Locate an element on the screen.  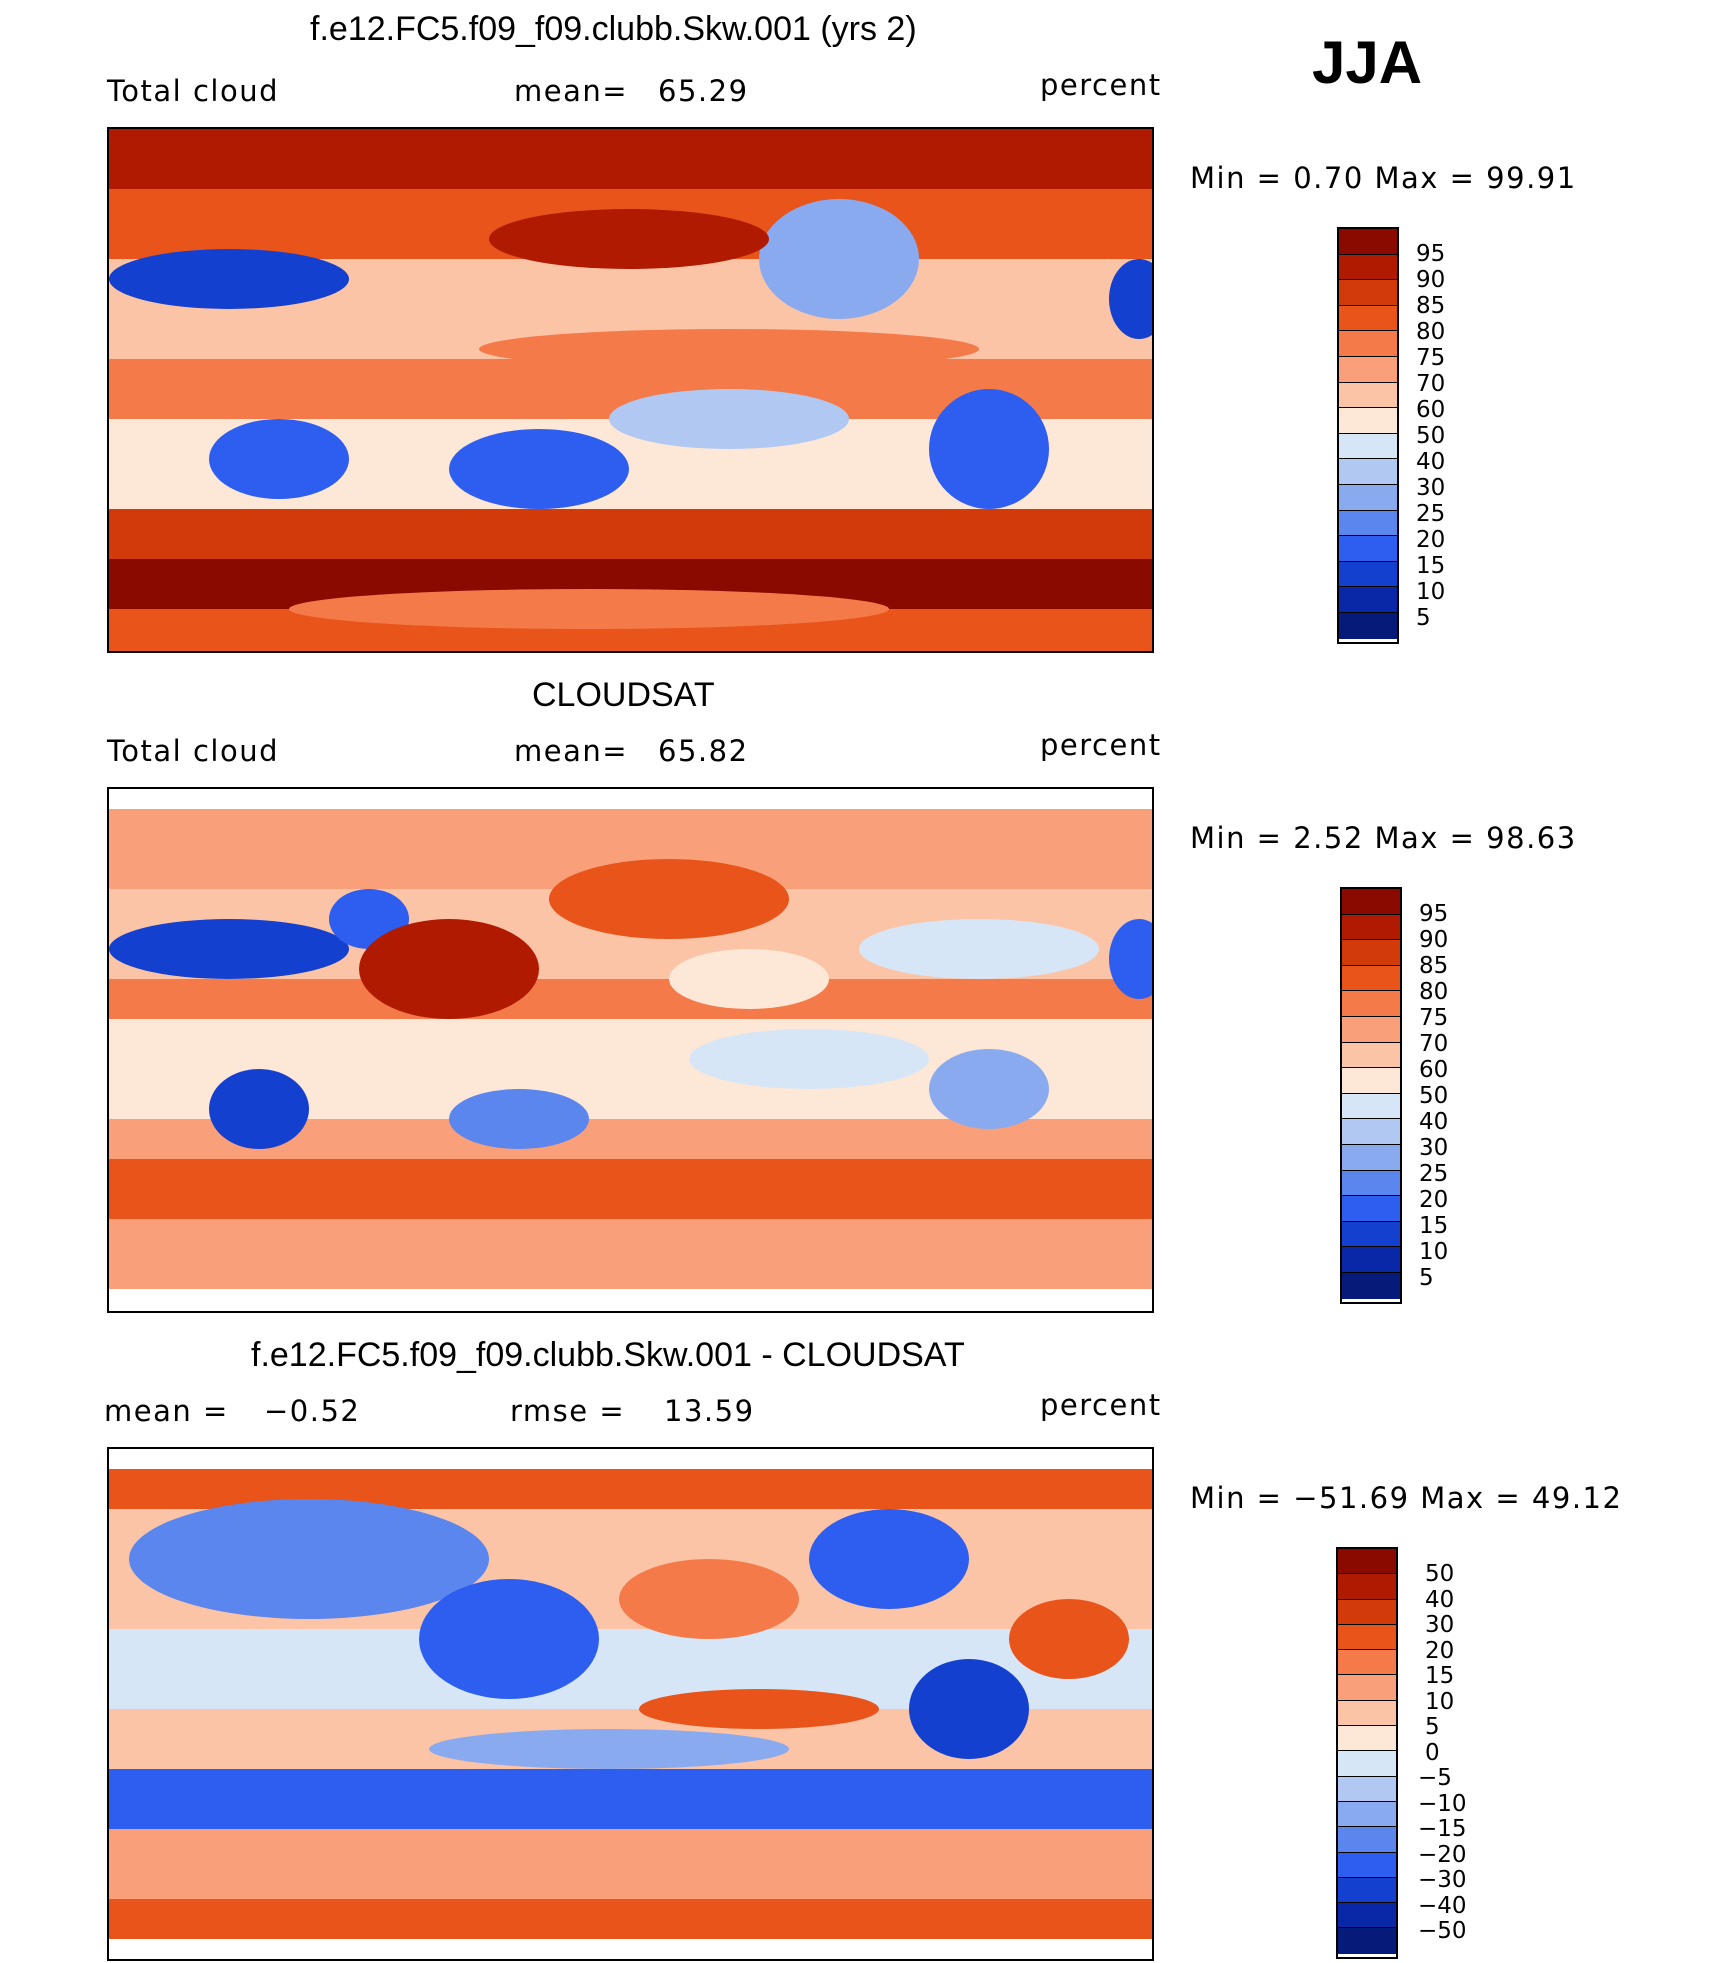
min-max-label: Min = 2.52 Max = 98.63 is located at coordinates (1383, 838).